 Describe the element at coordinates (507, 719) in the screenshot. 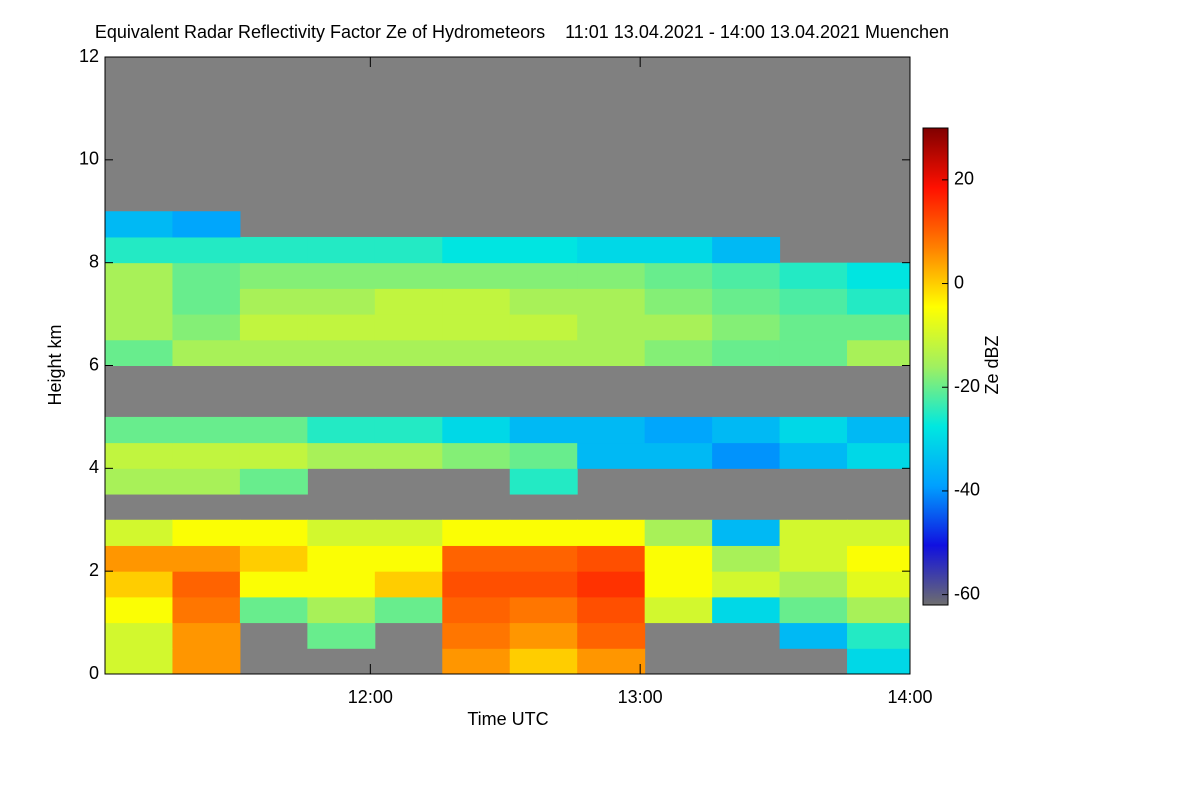

I see `x-axis-label: Time UTC` at that location.